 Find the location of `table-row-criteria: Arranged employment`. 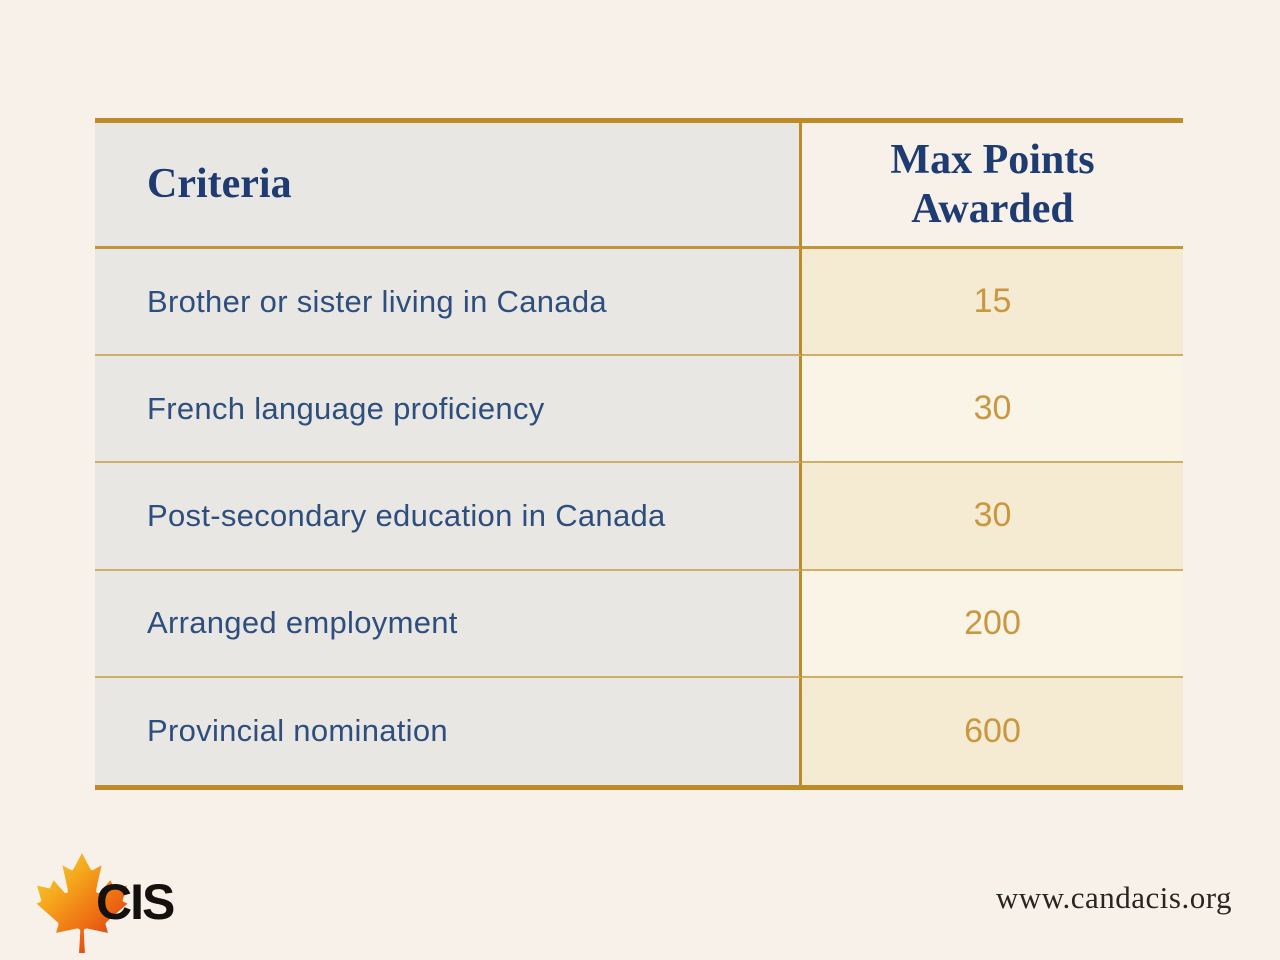

table-row-criteria: Arranged employment is located at coordinates (448, 624).